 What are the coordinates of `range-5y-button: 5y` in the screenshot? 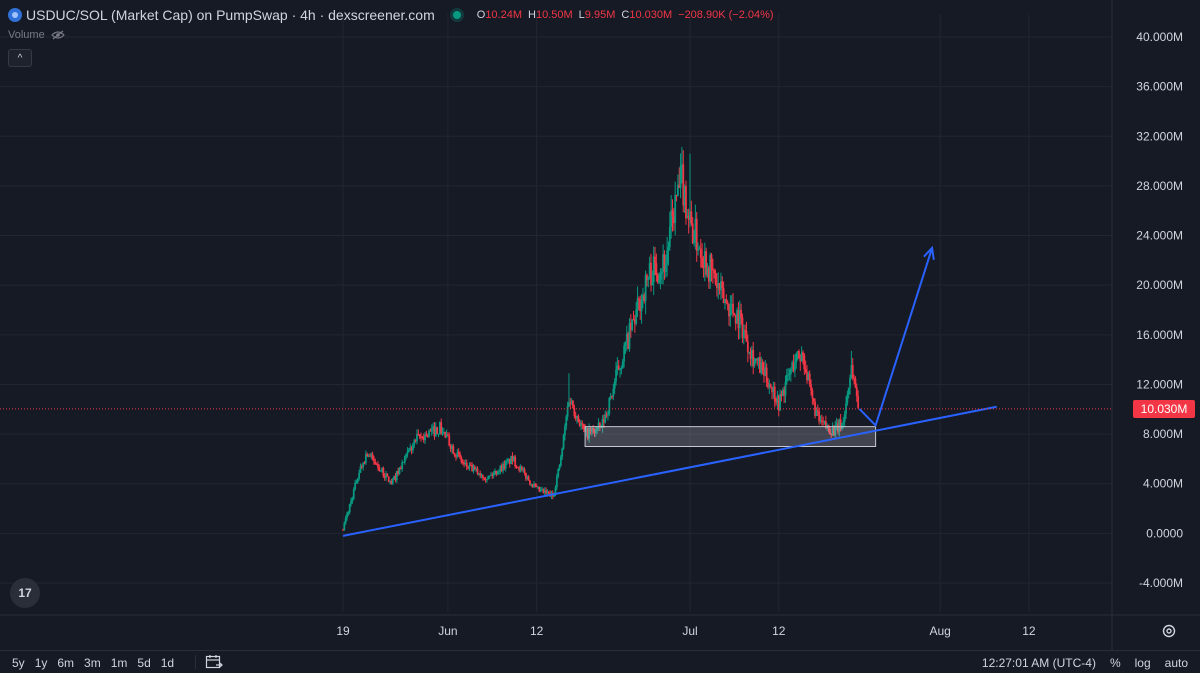 It's located at (18, 663).